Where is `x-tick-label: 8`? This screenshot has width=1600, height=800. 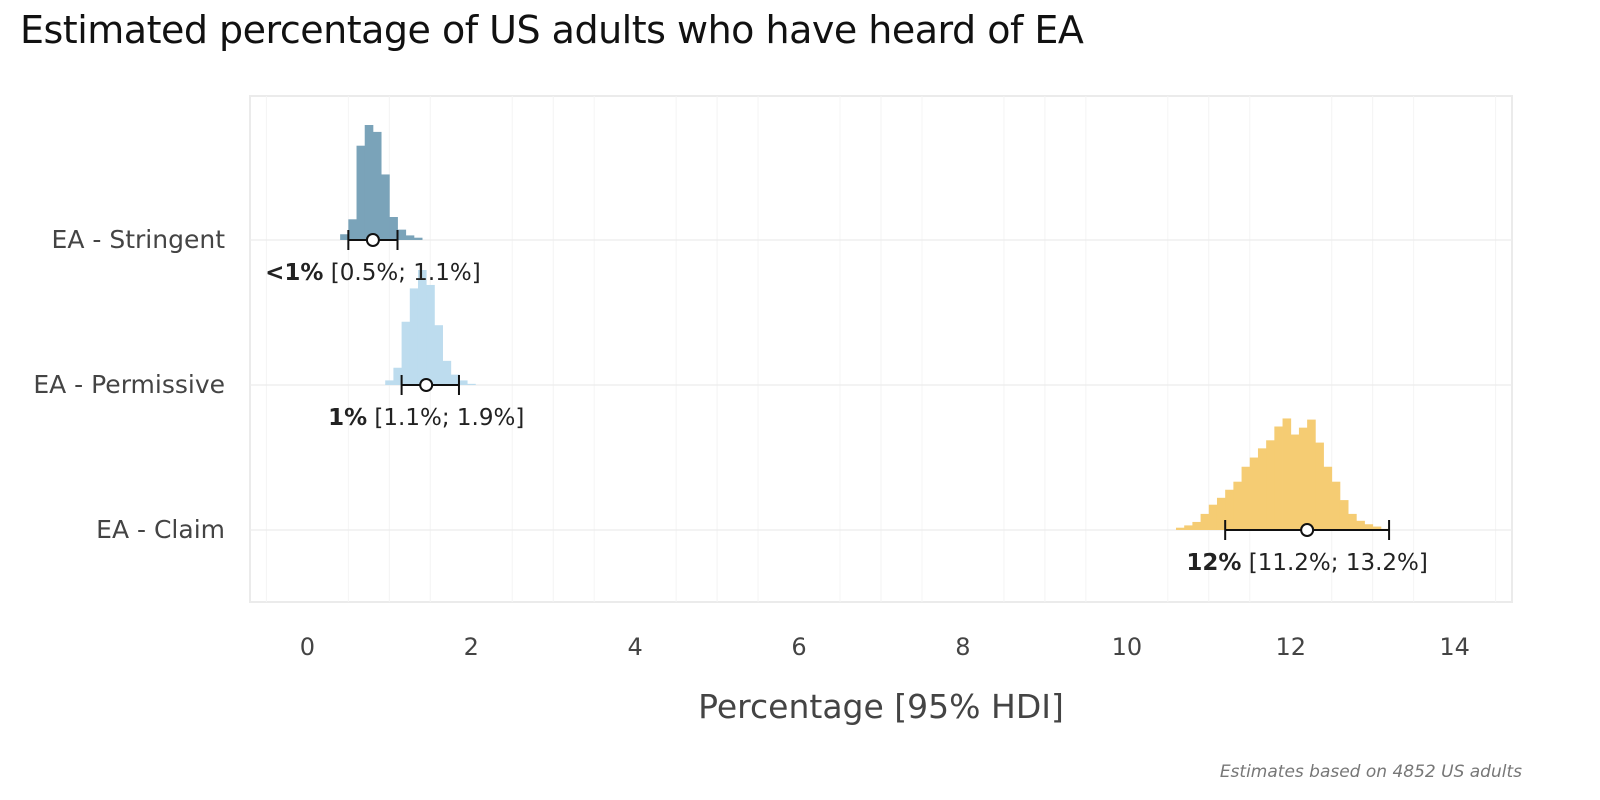 x-tick-label: 8 is located at coordinates (962, 647).